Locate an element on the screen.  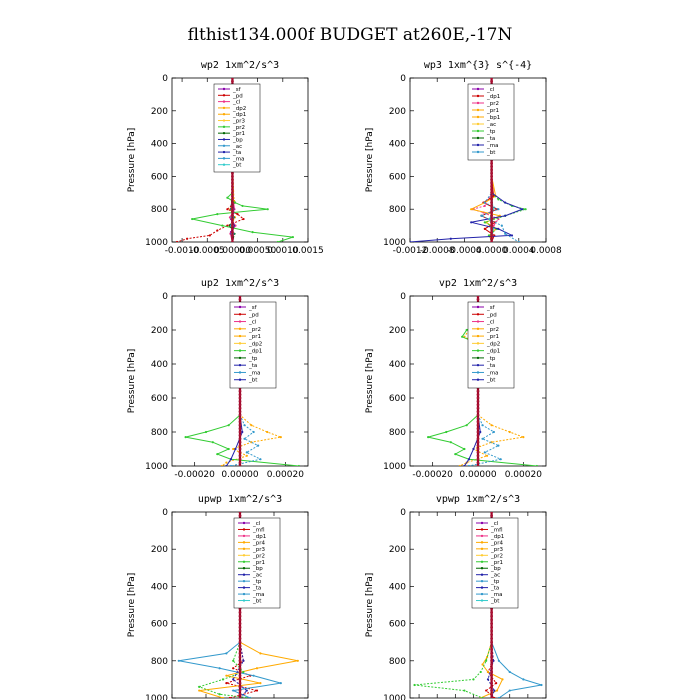
x-tick-label: -0.0004 is located at coordinates (464, 251).